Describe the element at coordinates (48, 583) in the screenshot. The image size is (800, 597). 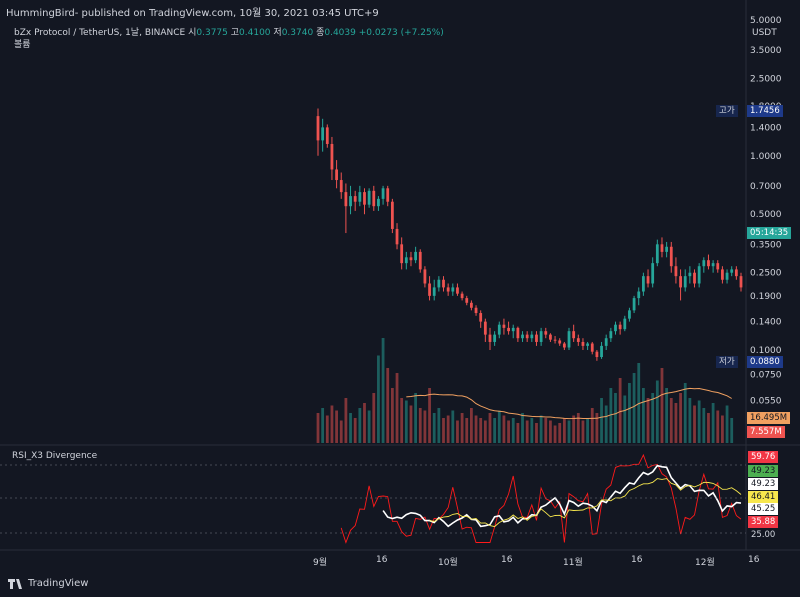
I see `tradingview-footer: TradingView` at that location.